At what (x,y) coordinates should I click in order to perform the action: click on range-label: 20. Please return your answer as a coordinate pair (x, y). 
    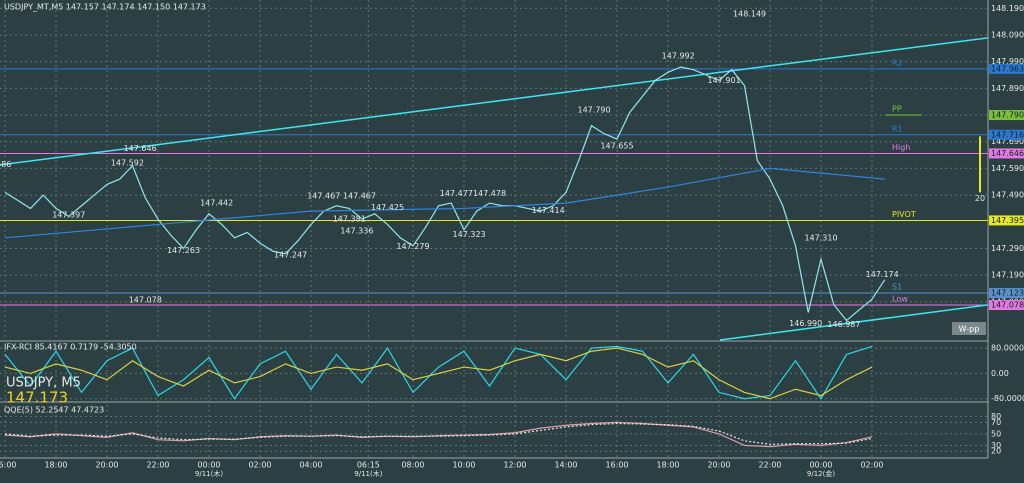
    Looking at the image, I should click on (980, 198).